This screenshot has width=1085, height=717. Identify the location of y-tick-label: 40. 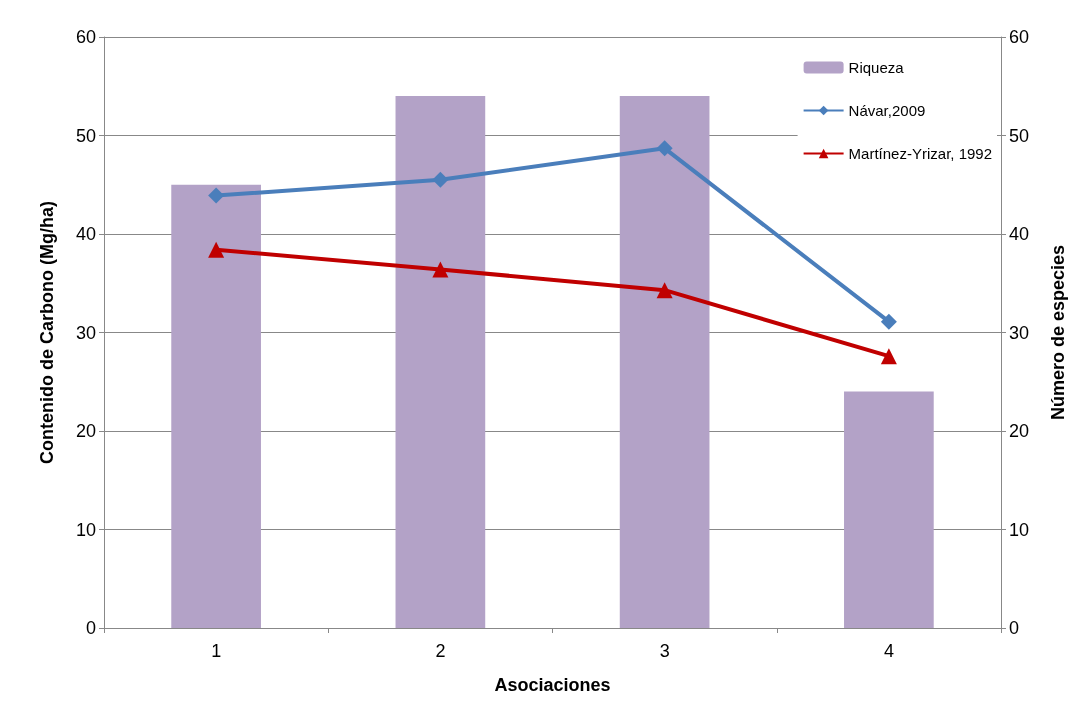
(85, 234).